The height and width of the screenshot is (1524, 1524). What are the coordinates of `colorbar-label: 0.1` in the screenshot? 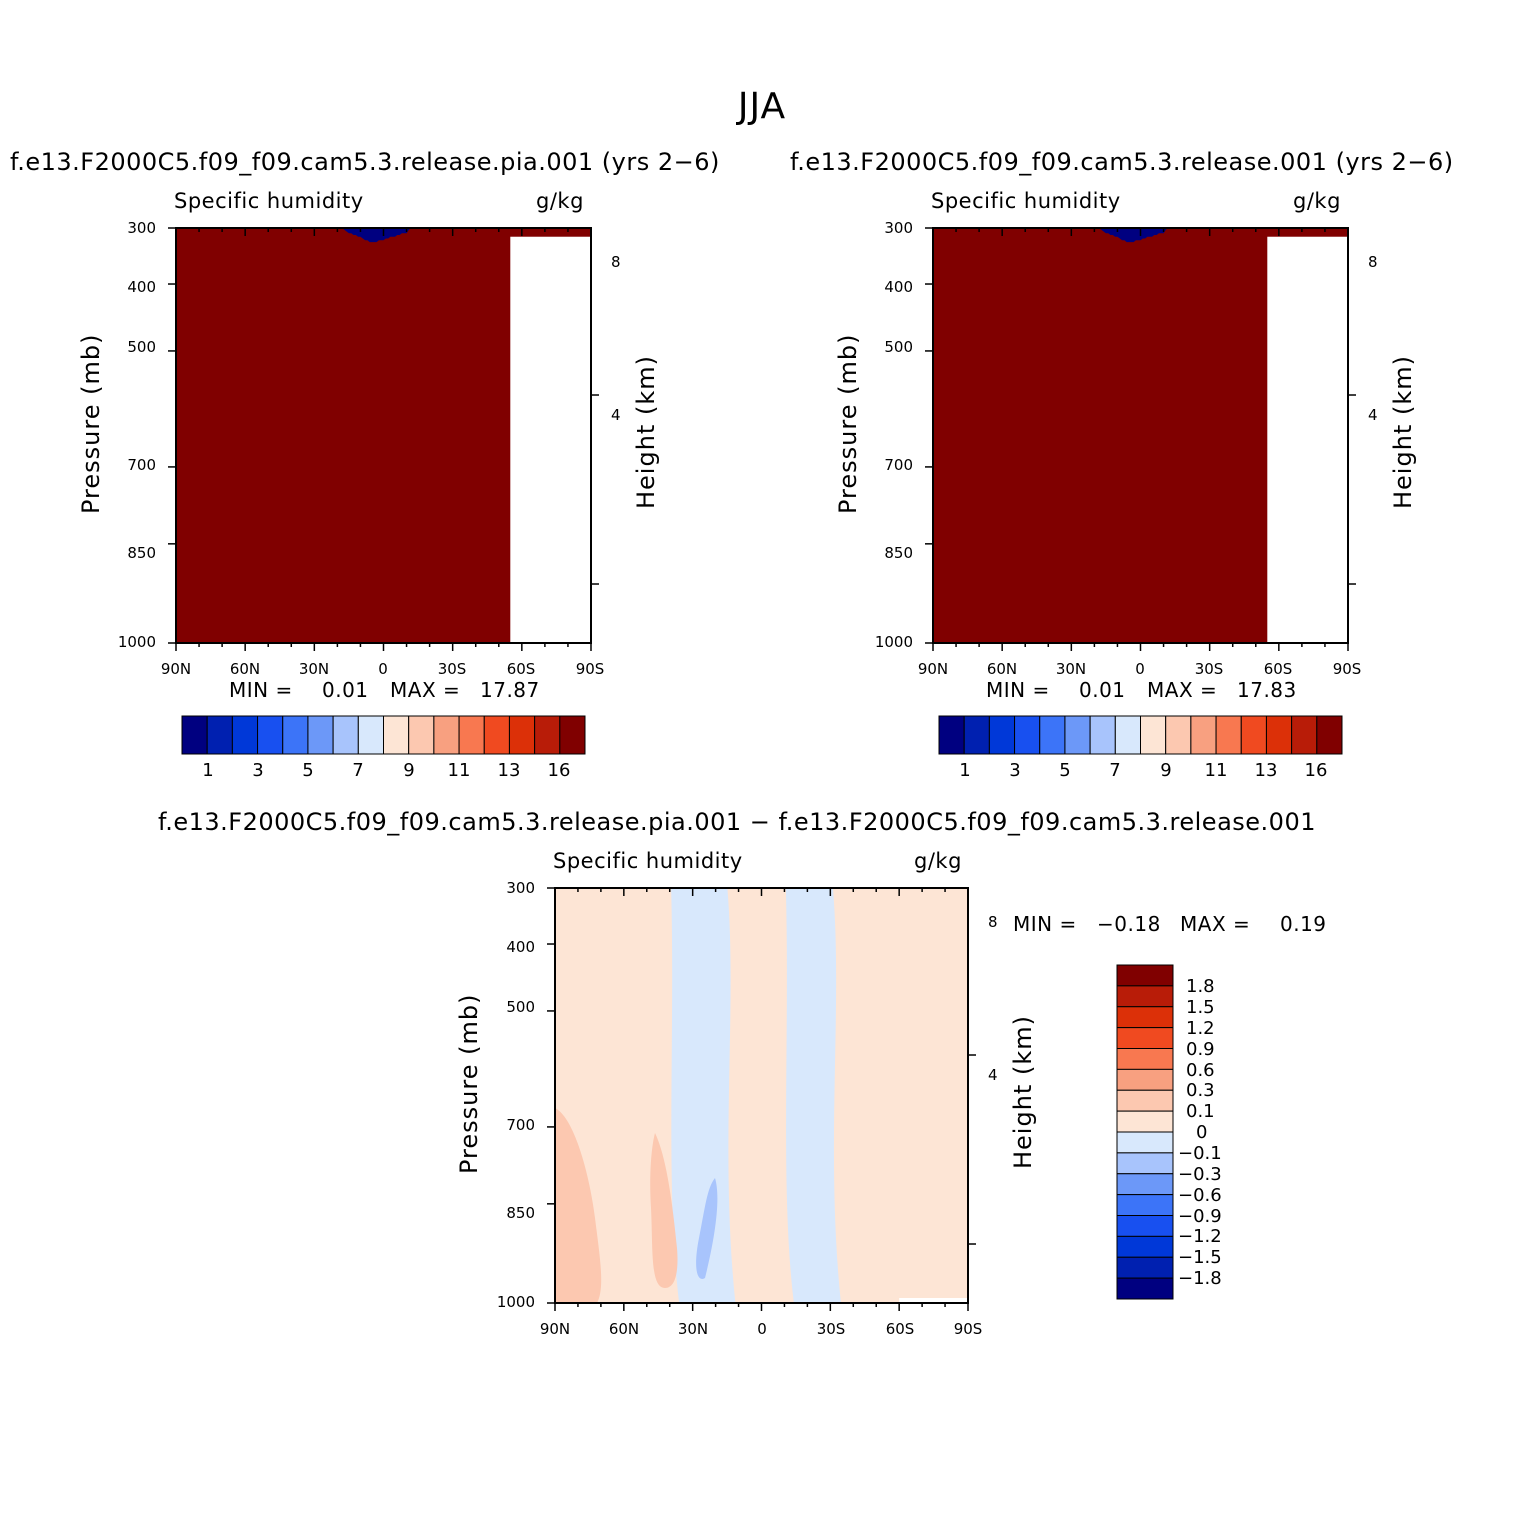 It's located at (1200, 1111).